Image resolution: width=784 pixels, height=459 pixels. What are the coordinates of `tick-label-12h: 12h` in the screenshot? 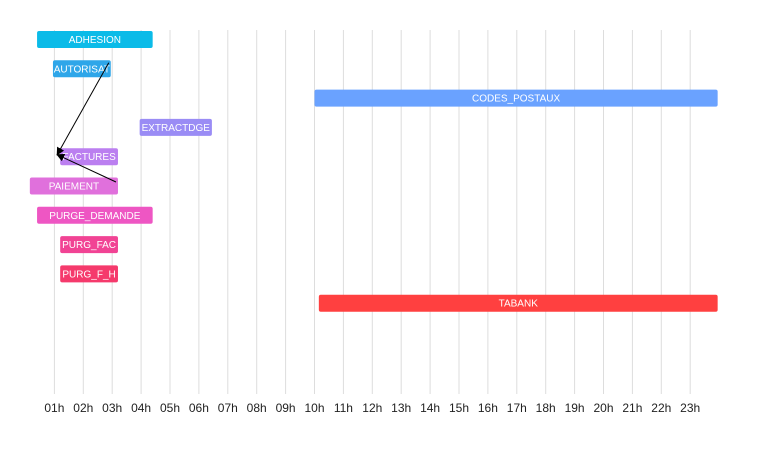 It's located at (372, 408).